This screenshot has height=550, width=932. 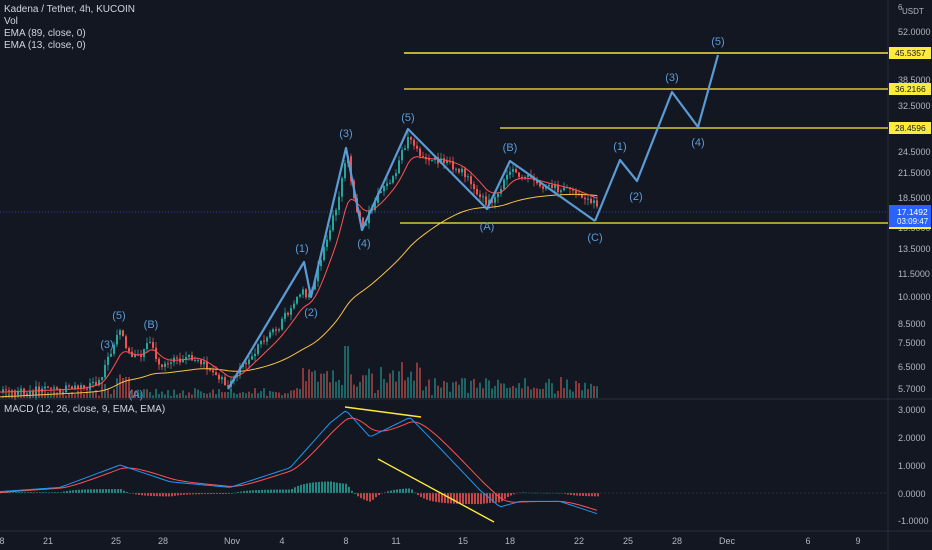 What do you see at coordinates (913, 221) in the screenshot?
I see `countdown-text: 03:09:47` at bounding box center [913, 221].